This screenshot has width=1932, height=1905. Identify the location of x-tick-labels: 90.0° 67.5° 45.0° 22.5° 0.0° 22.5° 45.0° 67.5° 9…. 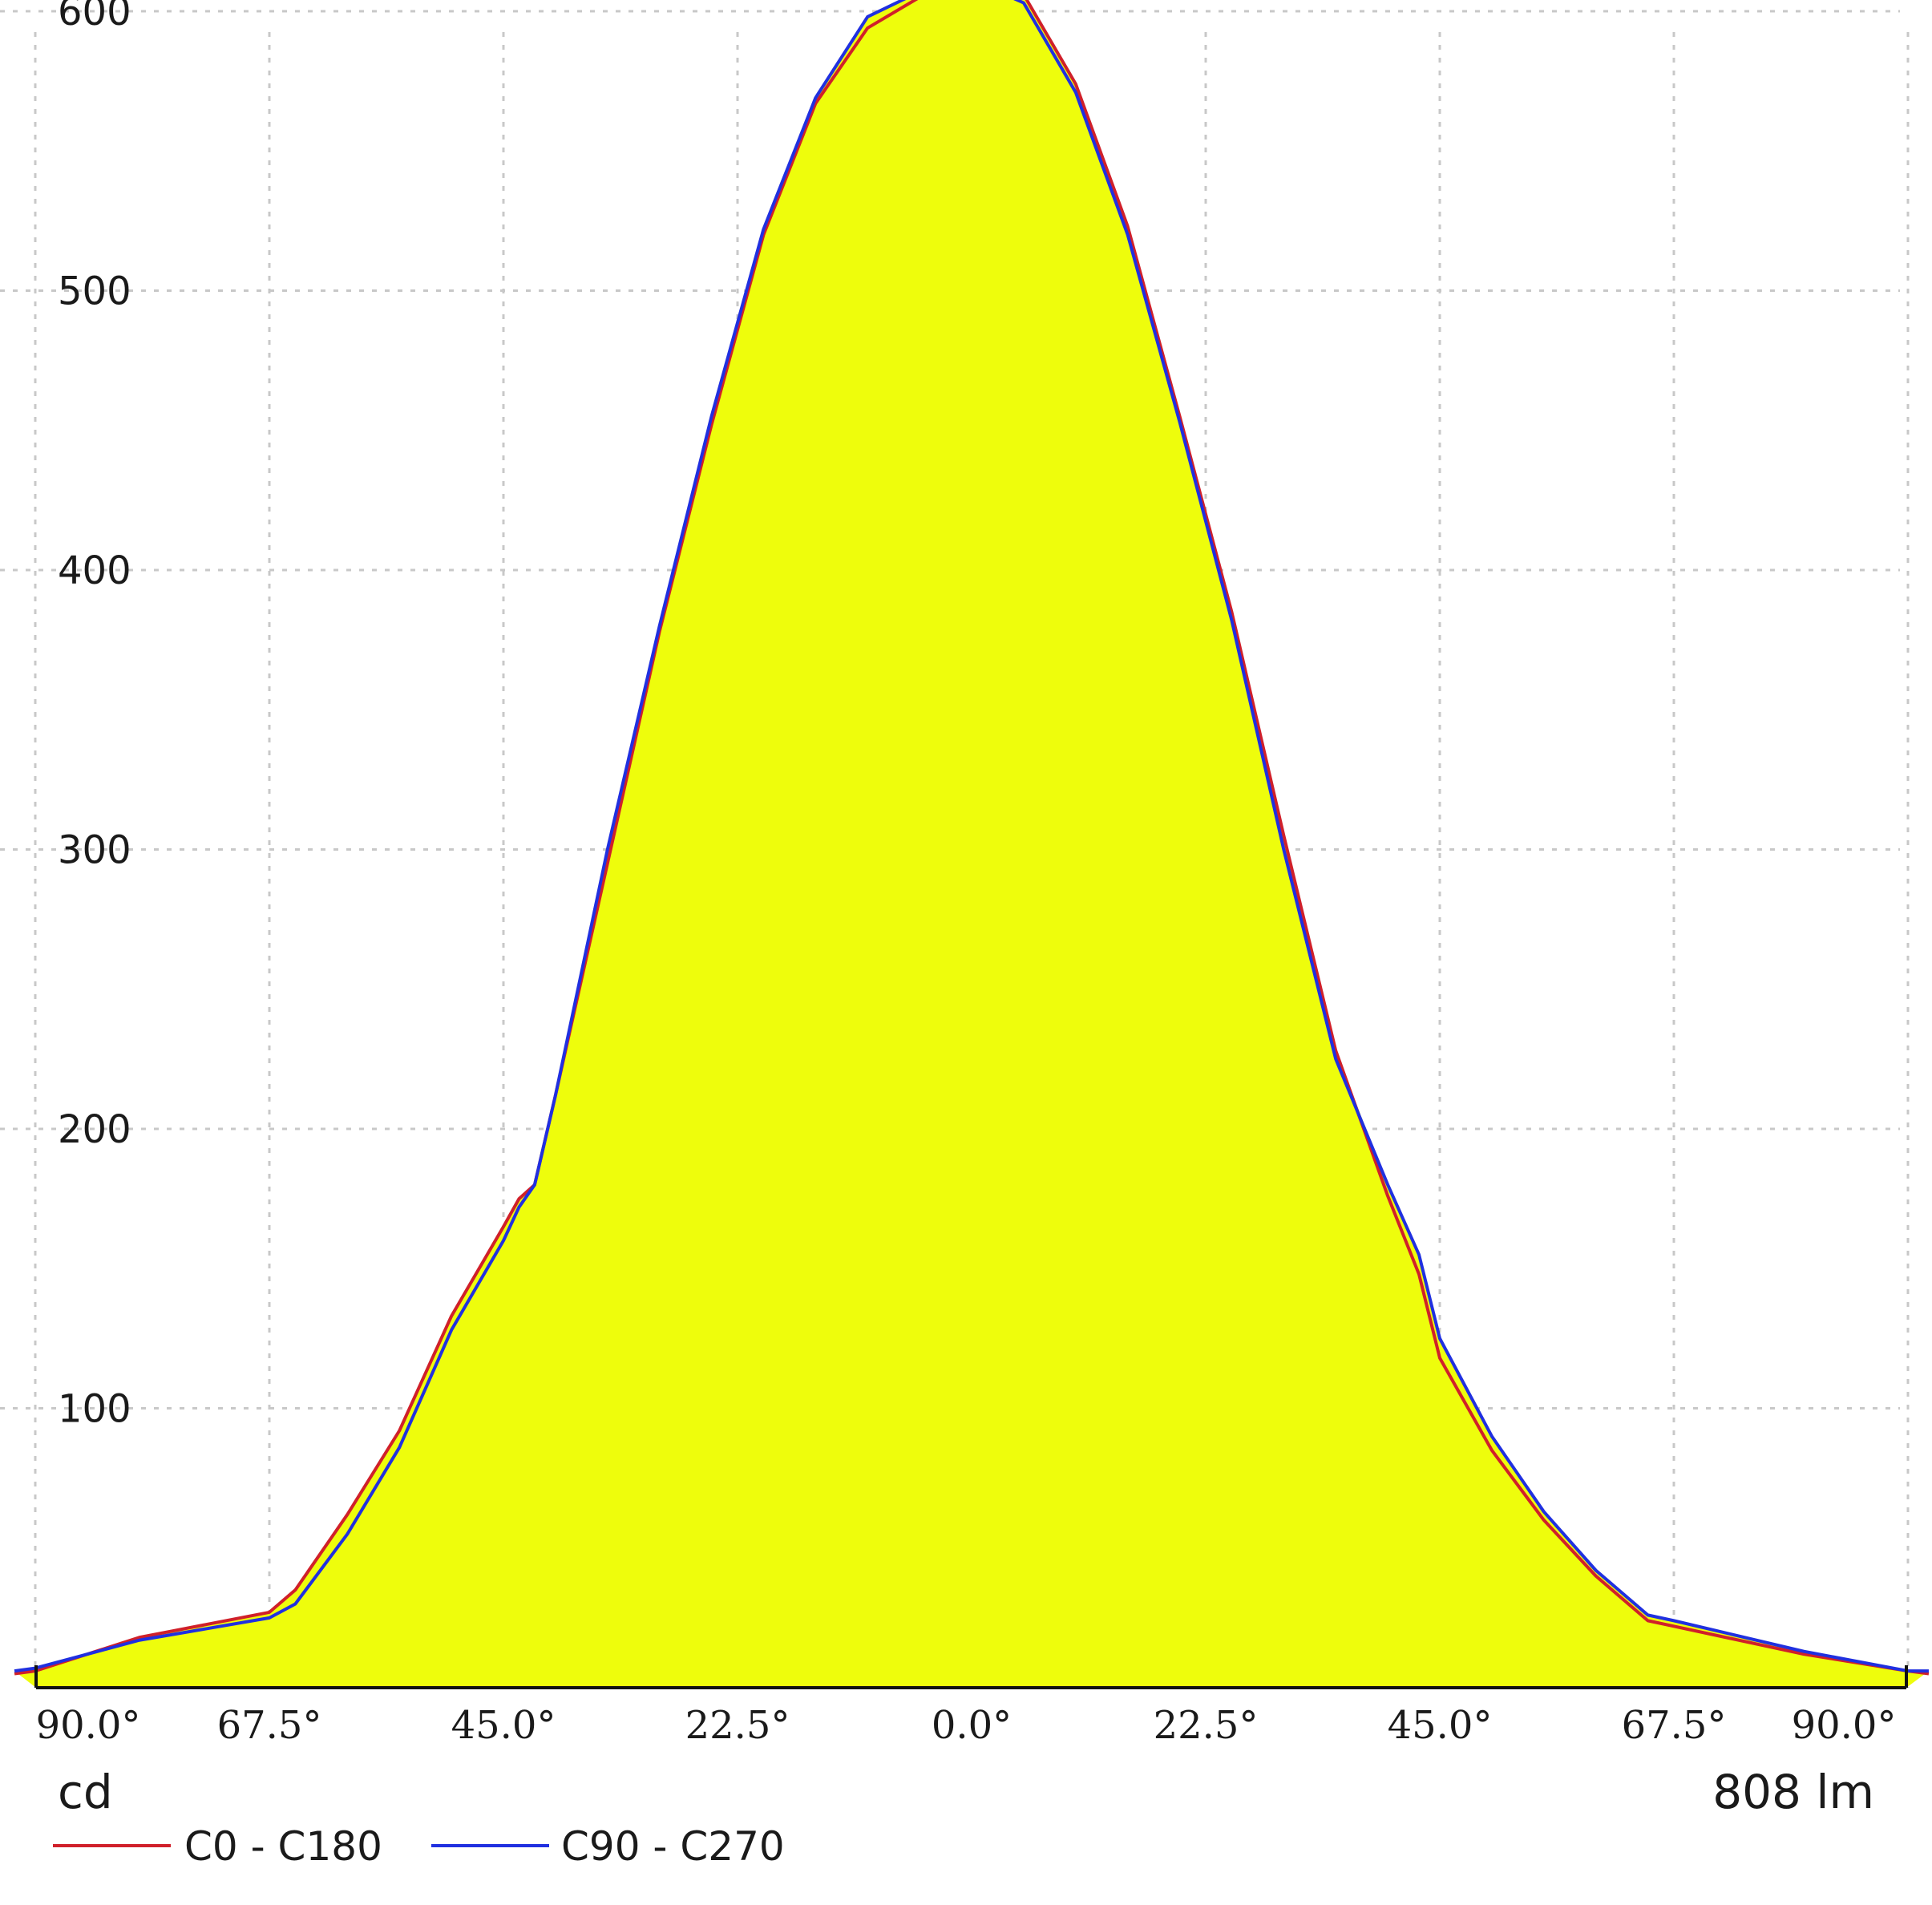
(966, 1726).